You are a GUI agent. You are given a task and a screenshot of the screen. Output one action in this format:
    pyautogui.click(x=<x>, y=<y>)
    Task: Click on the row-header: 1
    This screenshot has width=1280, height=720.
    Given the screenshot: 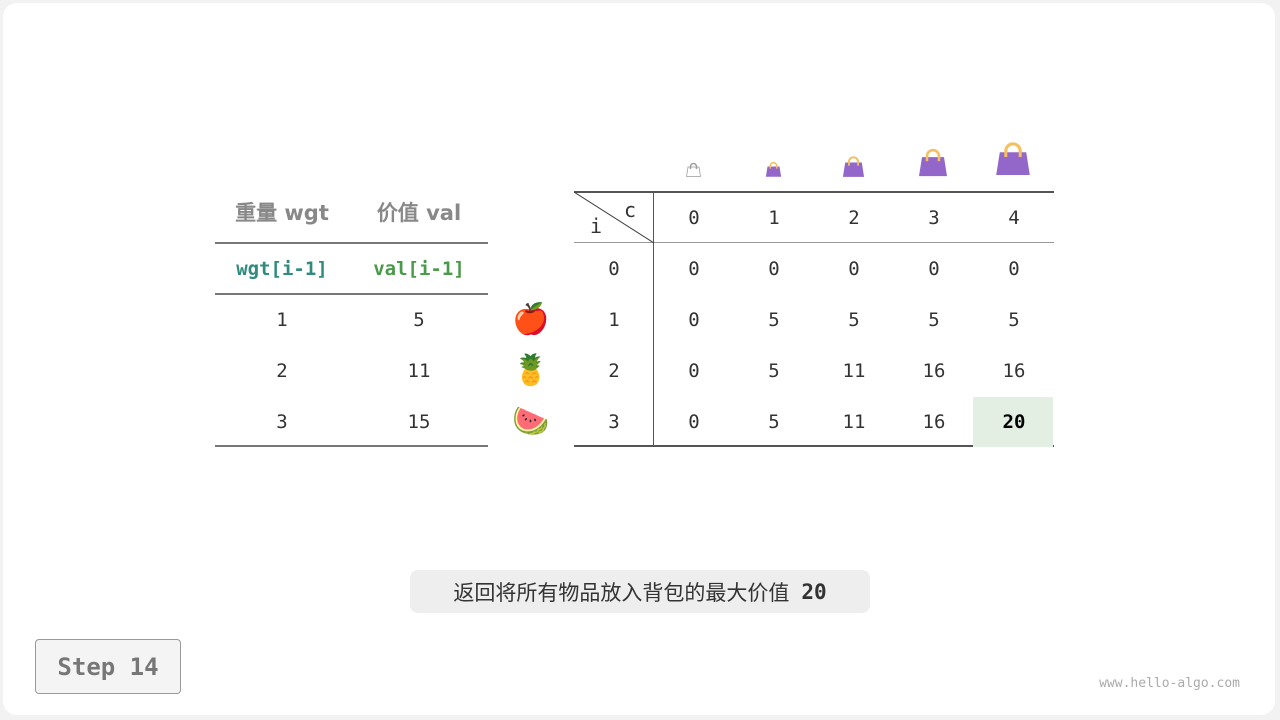 What is the action you would take?
    pyautogui.click(x=614, y=319)
    